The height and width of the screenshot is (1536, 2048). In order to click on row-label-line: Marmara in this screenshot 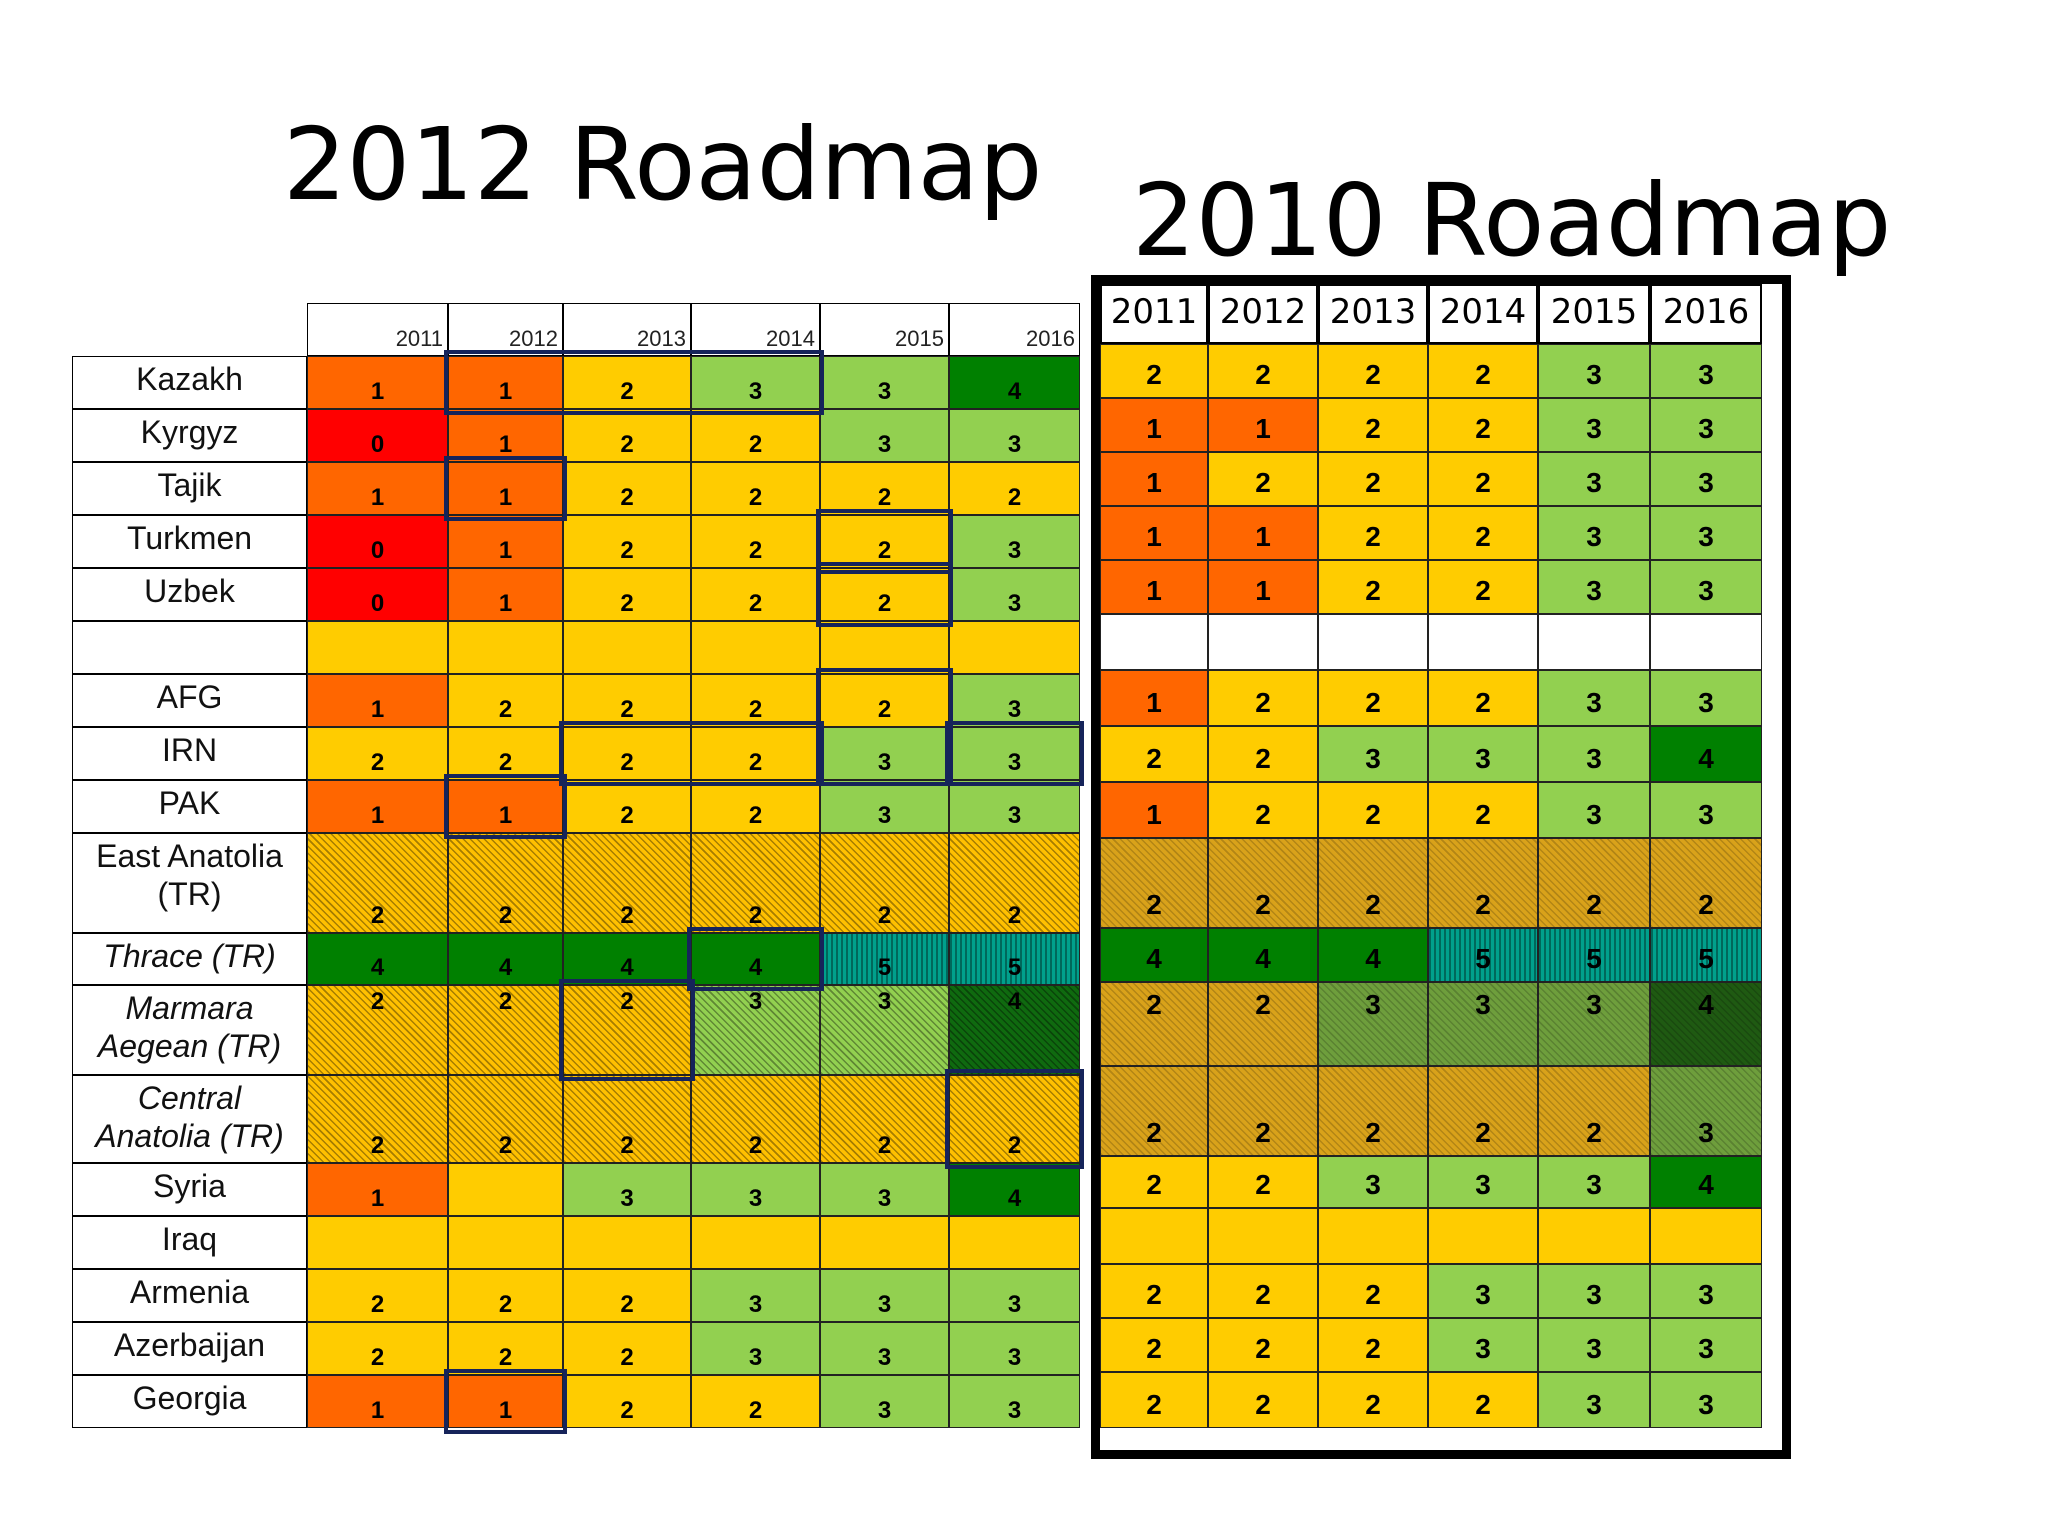, I will do `click(189, 1008)`.